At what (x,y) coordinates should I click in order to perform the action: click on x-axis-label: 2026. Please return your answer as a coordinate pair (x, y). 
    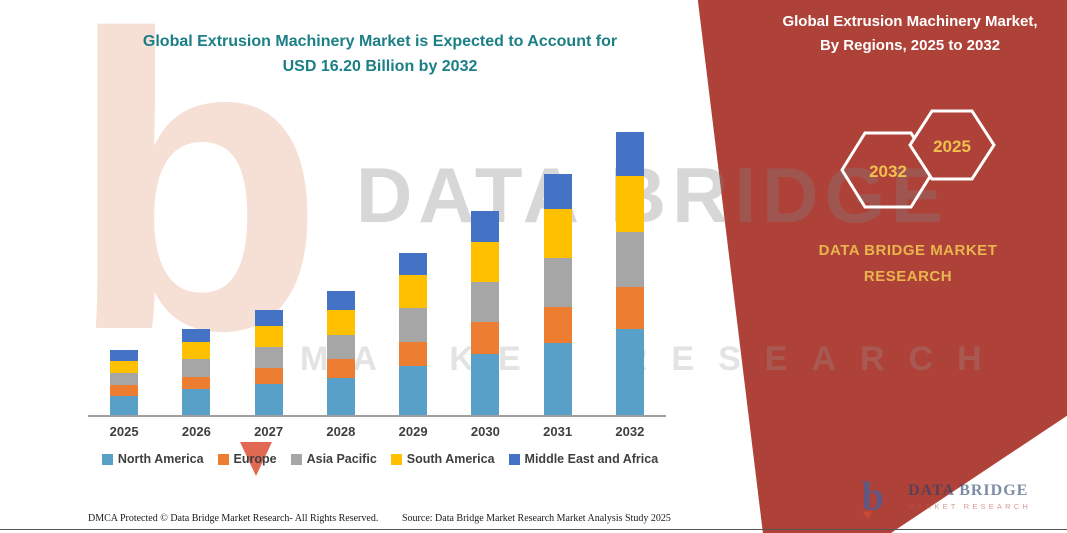
    Looking at the image, I should click on (196, 431).